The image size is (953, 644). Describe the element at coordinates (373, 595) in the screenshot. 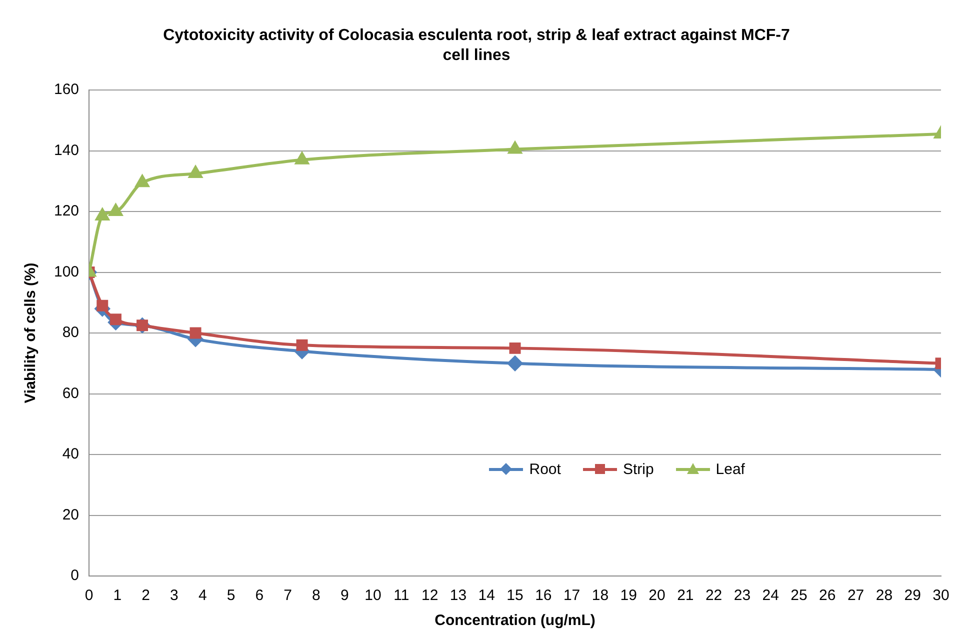

I see `x-tick-label: 10` at that location.